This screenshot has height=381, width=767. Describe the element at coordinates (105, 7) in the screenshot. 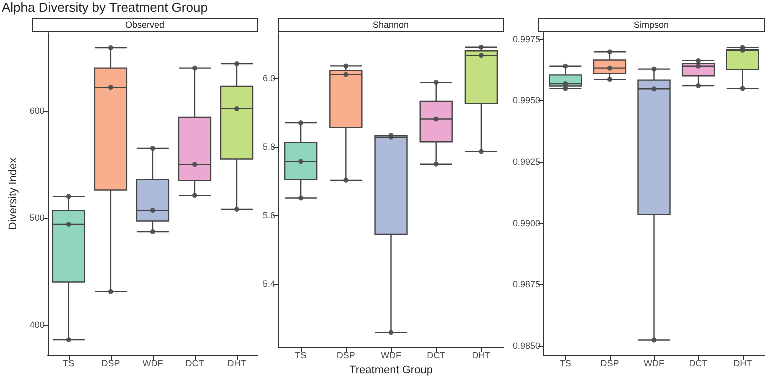

I see `chart-title: Alpha Diversity by Treatment Group` at that location.